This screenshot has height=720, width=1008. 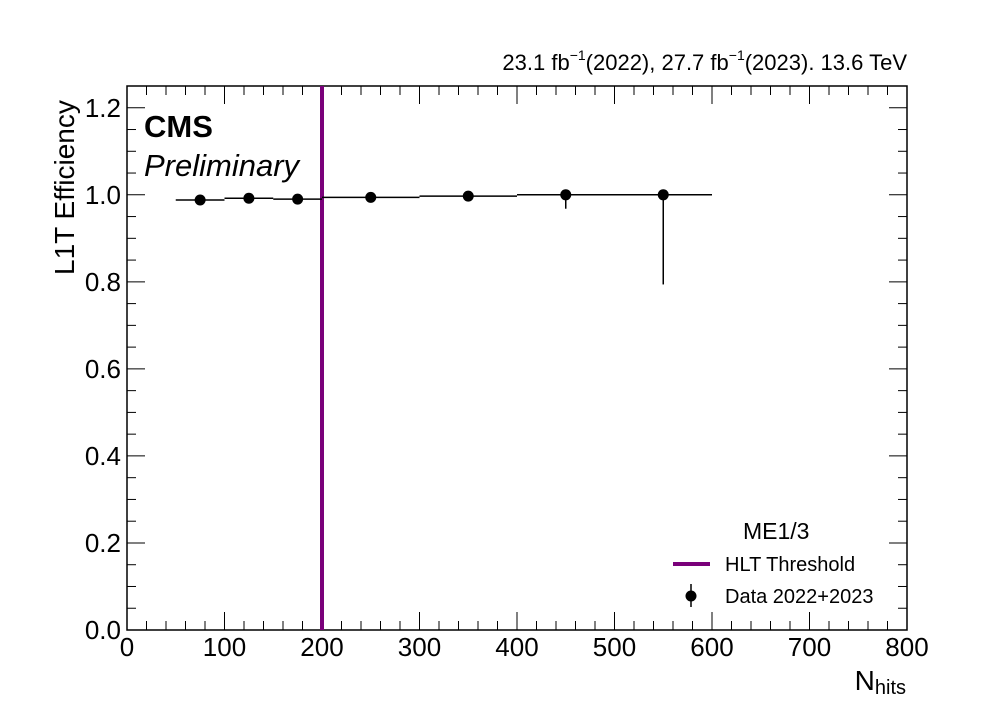 I want to click on data-points-group, so click(x=443, y=237).